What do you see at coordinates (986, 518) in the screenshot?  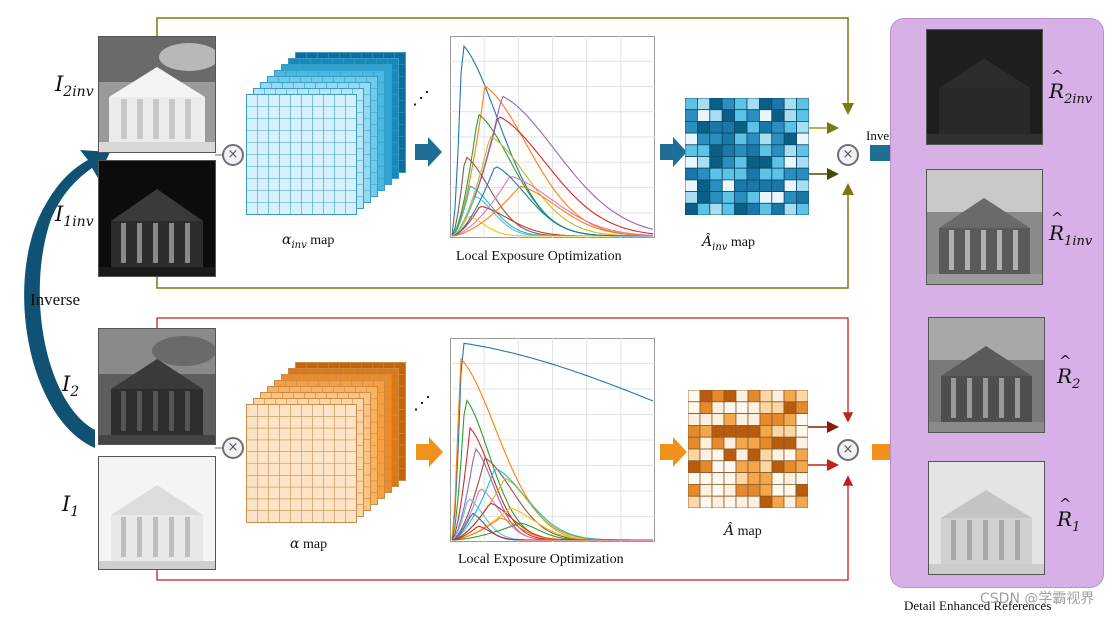 I see `output-image-r1` at bounding box center [986, 518].